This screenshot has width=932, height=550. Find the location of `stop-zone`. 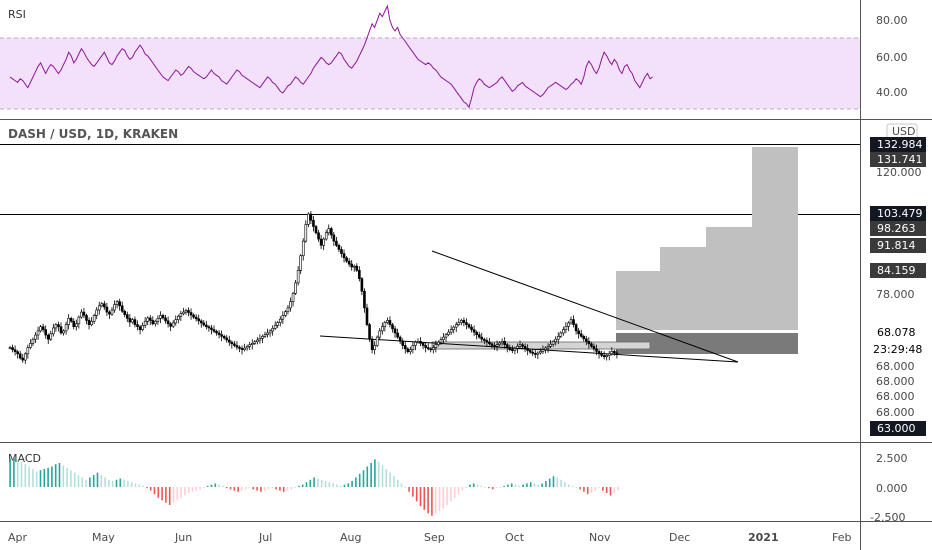

stop-zone is located at coordinates (707, 343).